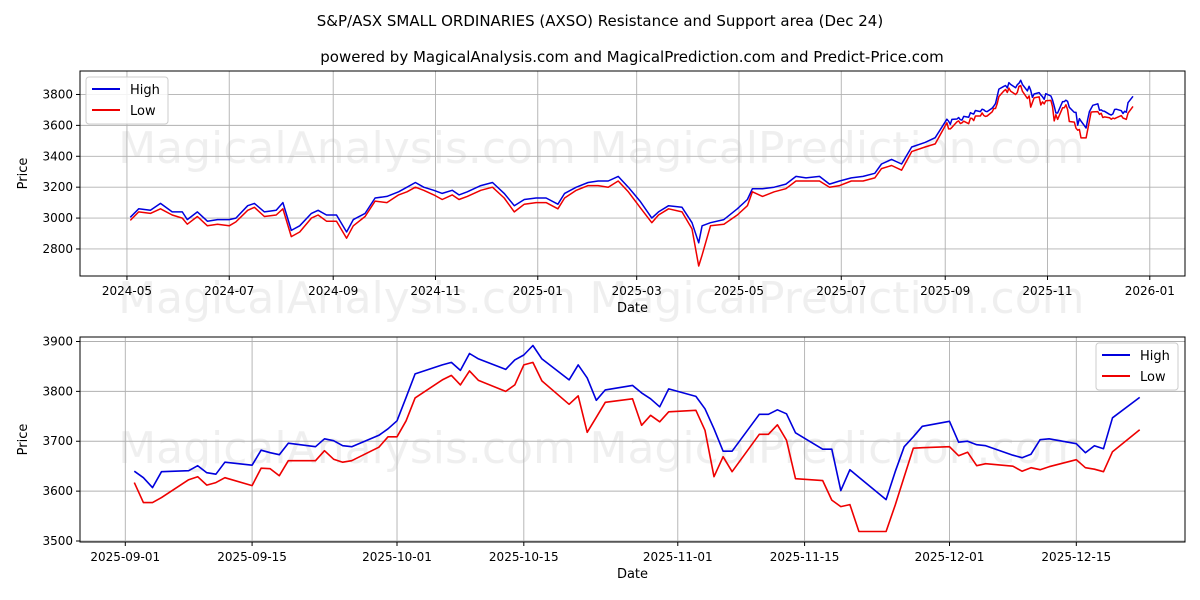 The height and width of the screenshot is (600, 1200). Describe the element at coordinates (57, 541) in the screenshot. I see `y-tick-label: 3500` at that location.